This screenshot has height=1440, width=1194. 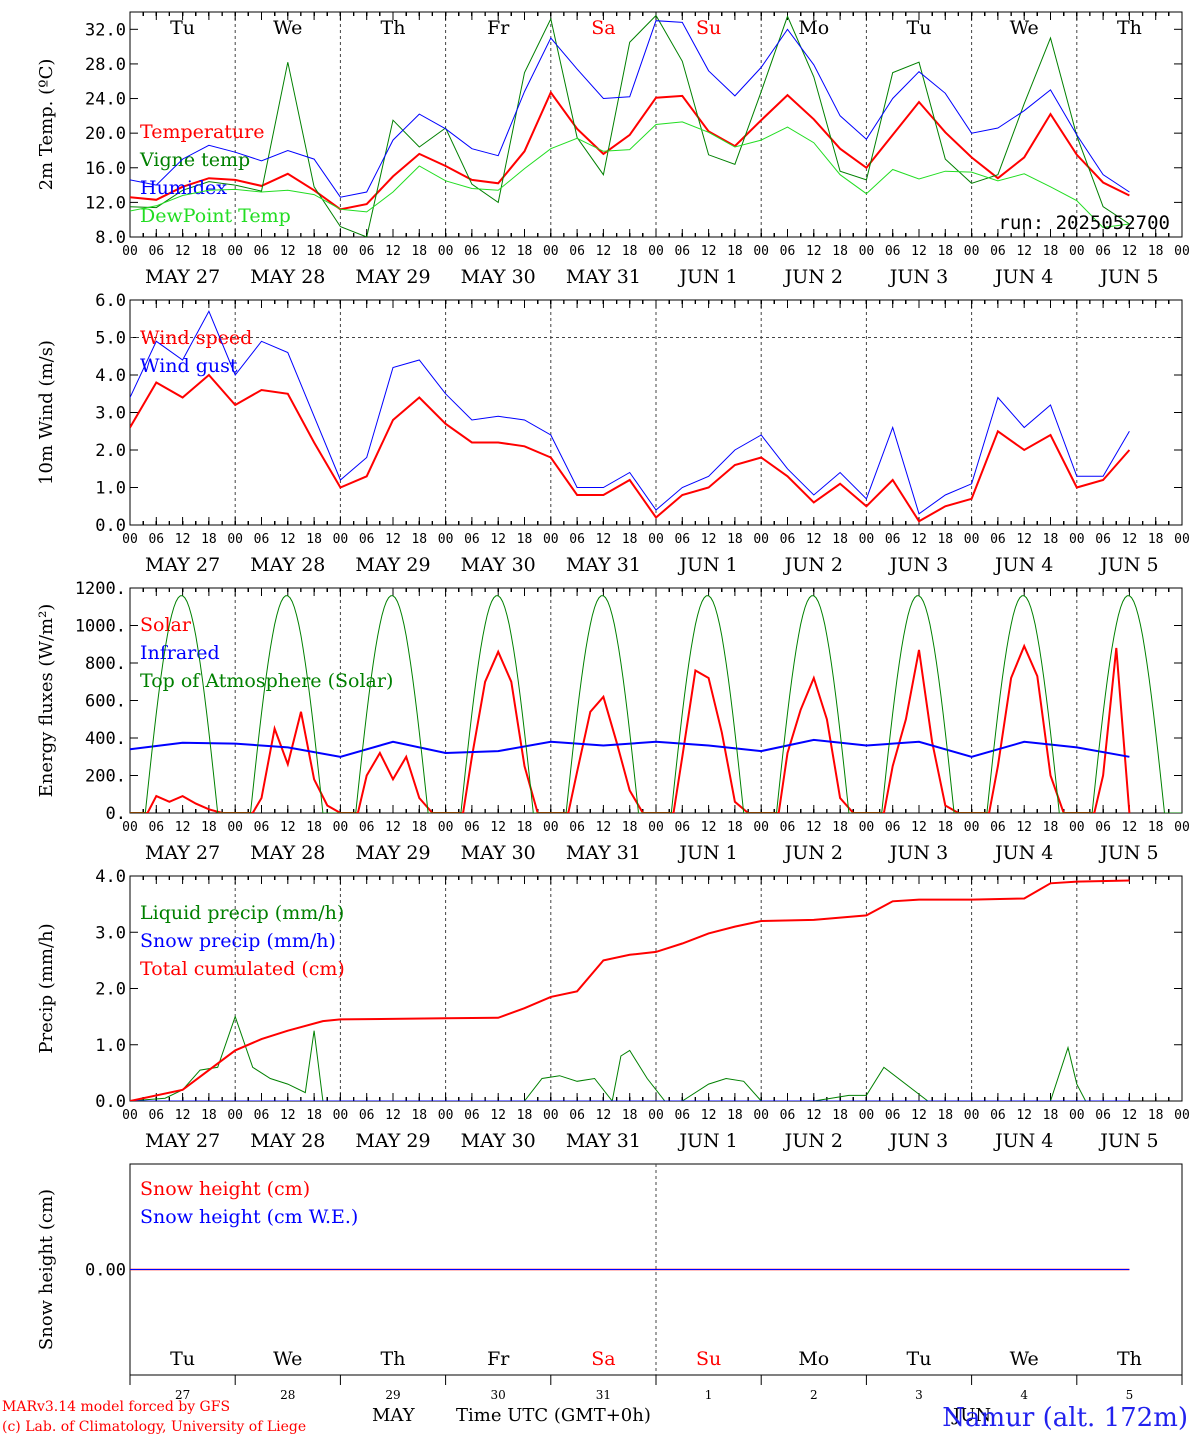 I want to click on y-tick-label: 28.0, so click(x=105, y=65).